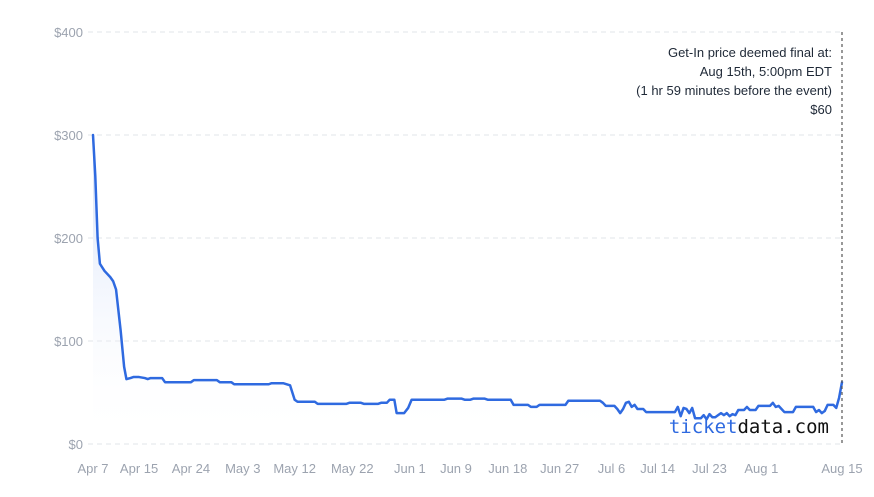 The width and height of the screenshot is (874, 497). What do you see at coordinates (68, 32) in the screenshot?
I see `y-tick-label: $400` at bounding box center [68, 32].